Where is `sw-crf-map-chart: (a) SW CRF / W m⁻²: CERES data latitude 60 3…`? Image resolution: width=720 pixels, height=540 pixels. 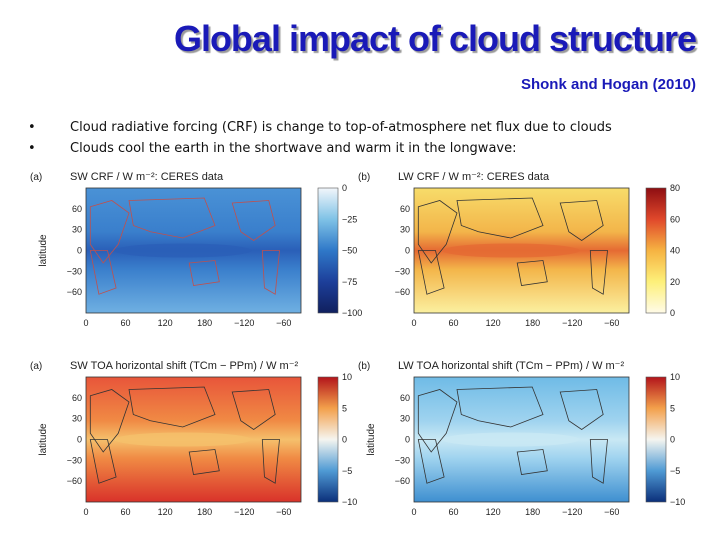
sw-crf-map-chart: (a) SW CRF / W m⁻²: CERES data latitude 60 3… is located at coordinates (196, 249).